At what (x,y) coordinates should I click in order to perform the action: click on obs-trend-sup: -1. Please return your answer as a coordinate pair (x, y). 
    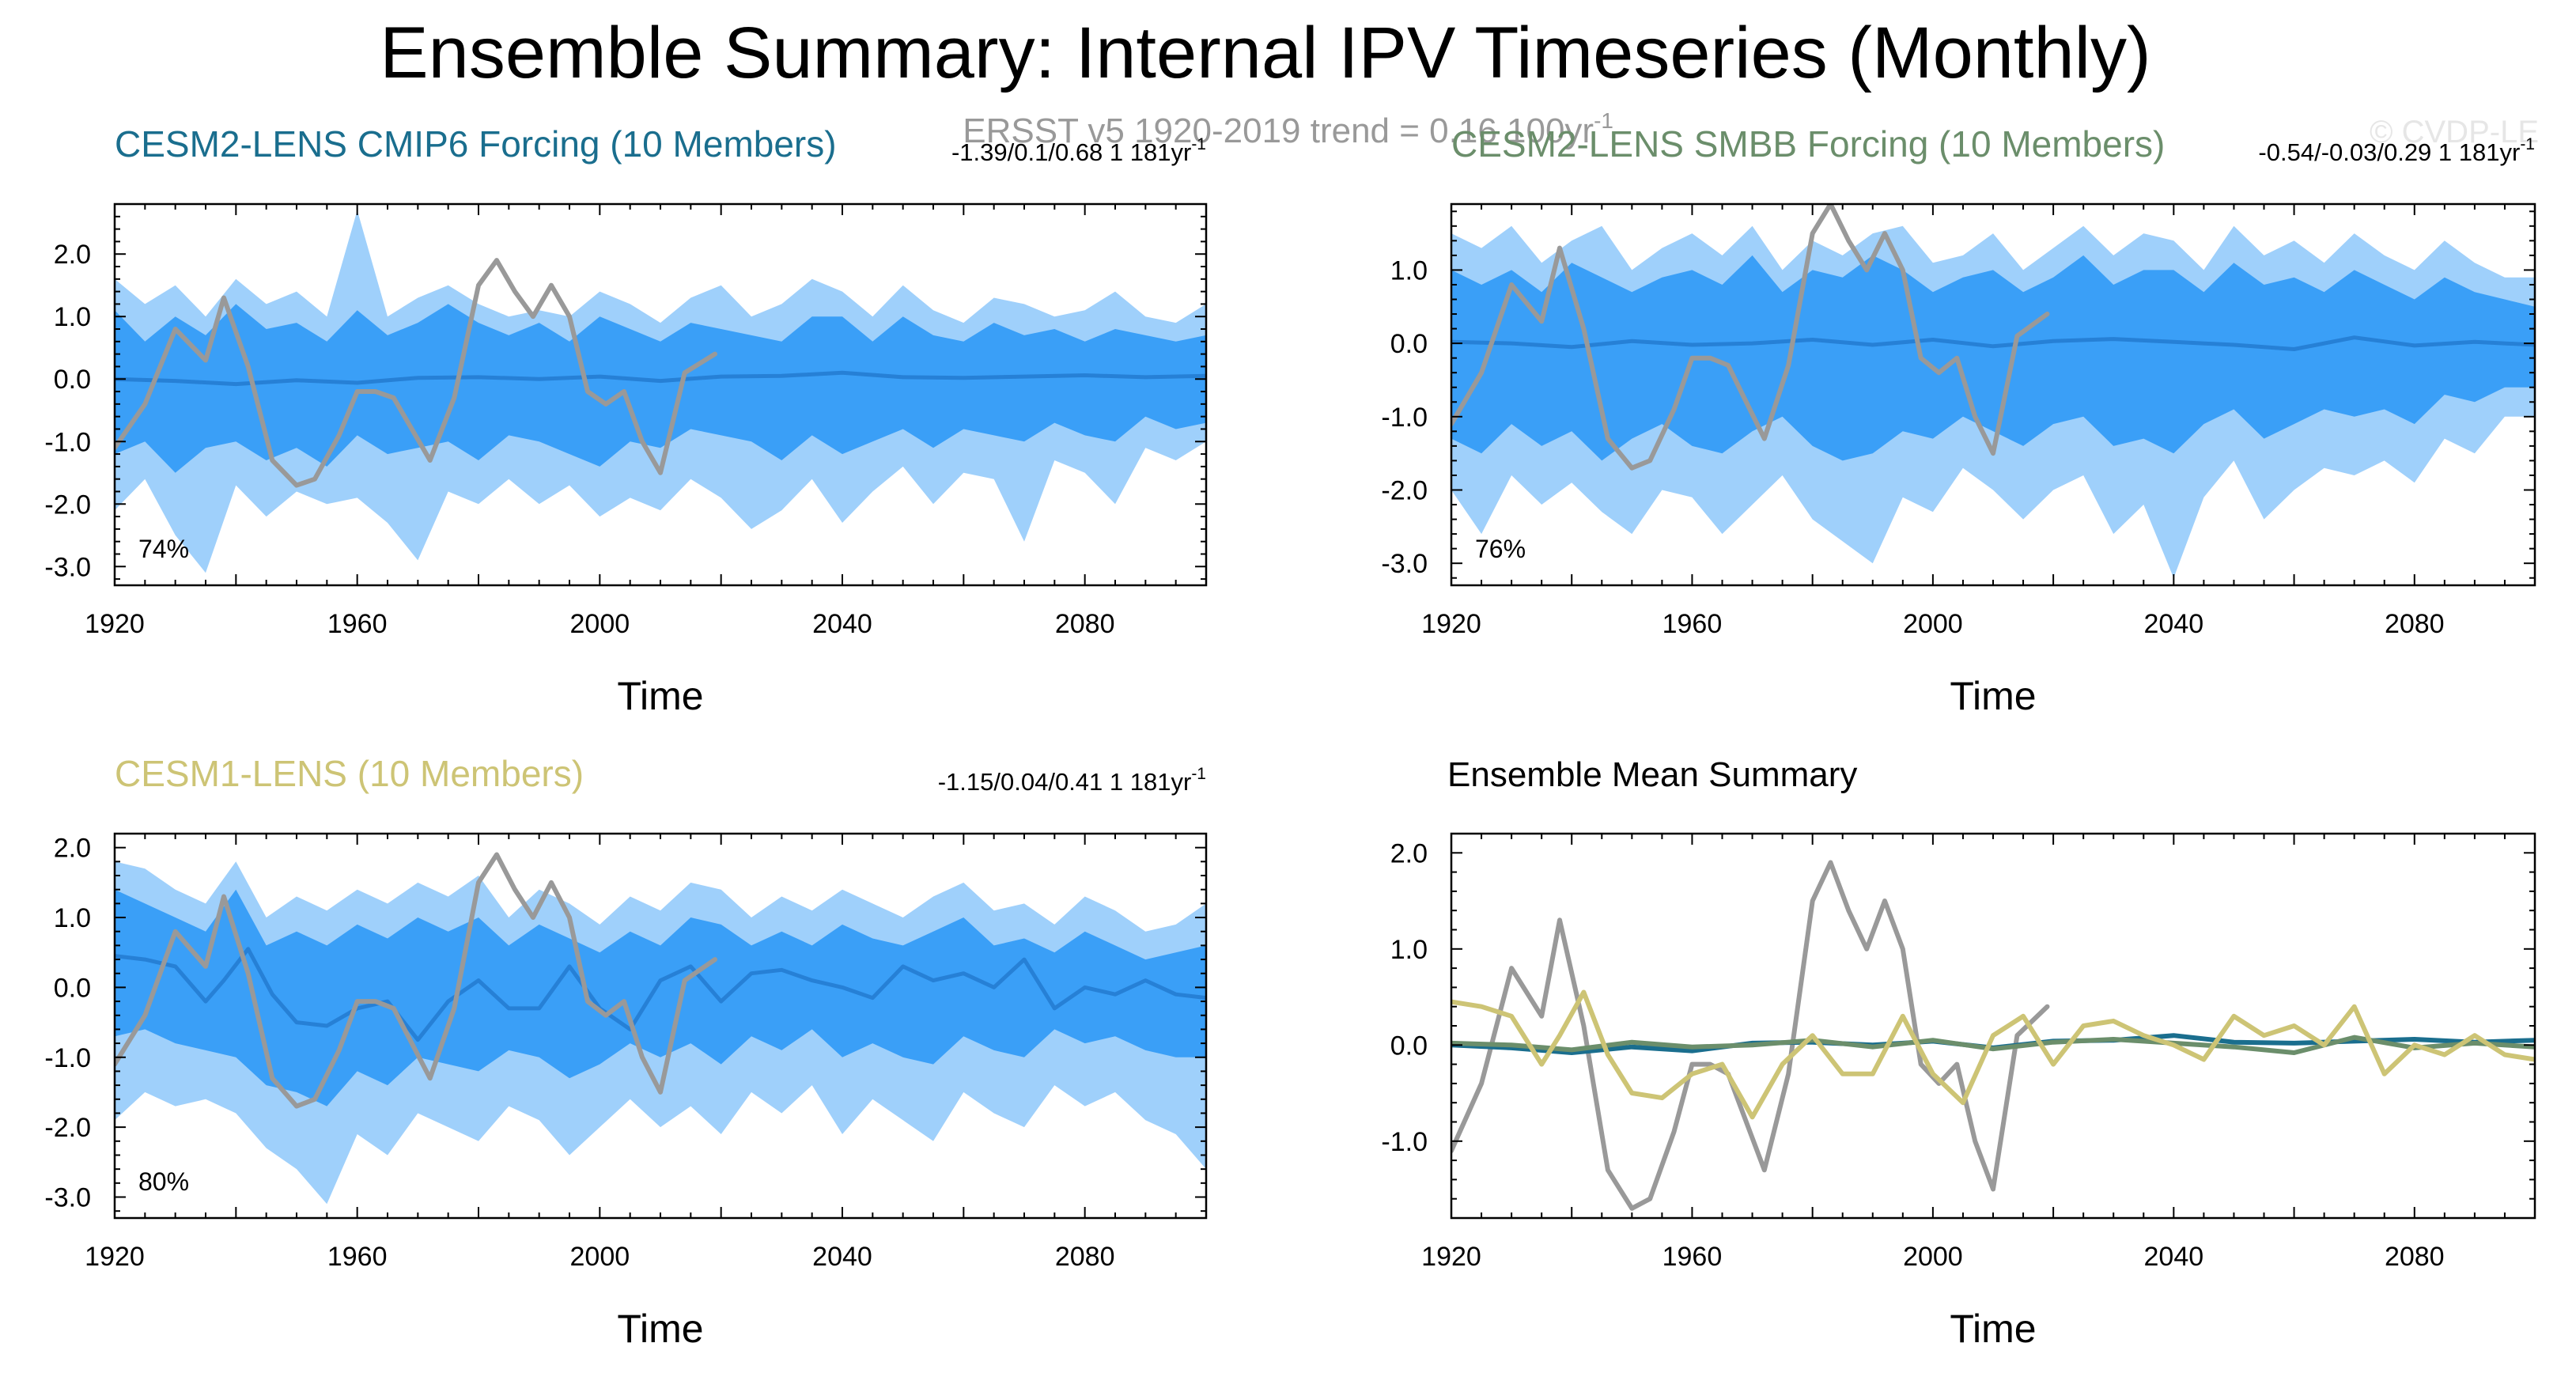
    Looking at the image, I should click on (1604, 120).